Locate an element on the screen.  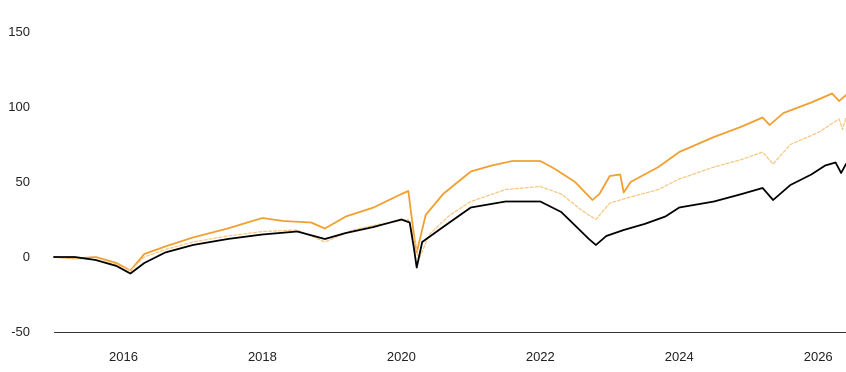
y-axis-ticks: 150 100 50 0 -50 is located at coordinates (19, 181).